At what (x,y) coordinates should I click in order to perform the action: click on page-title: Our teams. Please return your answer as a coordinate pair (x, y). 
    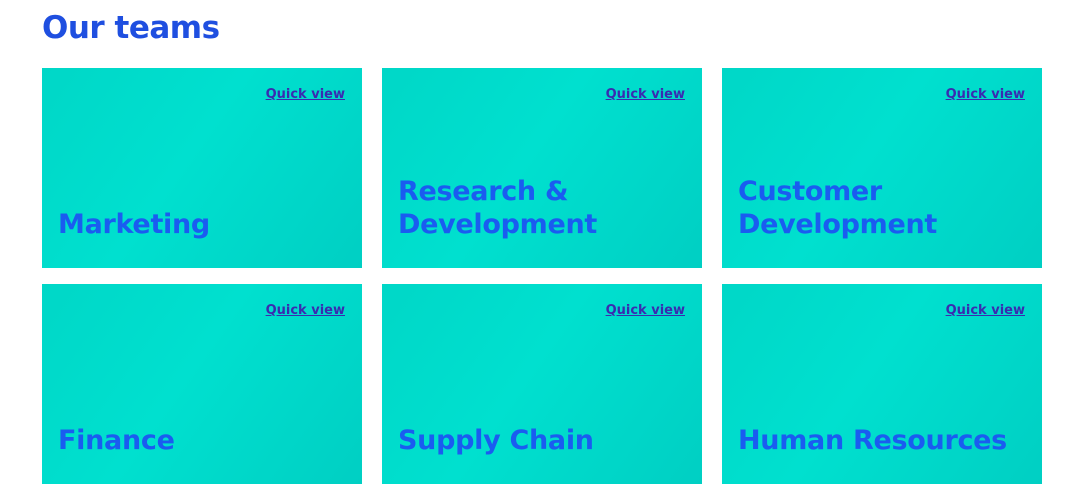
    Looking at the image, I should click on (131, 28).